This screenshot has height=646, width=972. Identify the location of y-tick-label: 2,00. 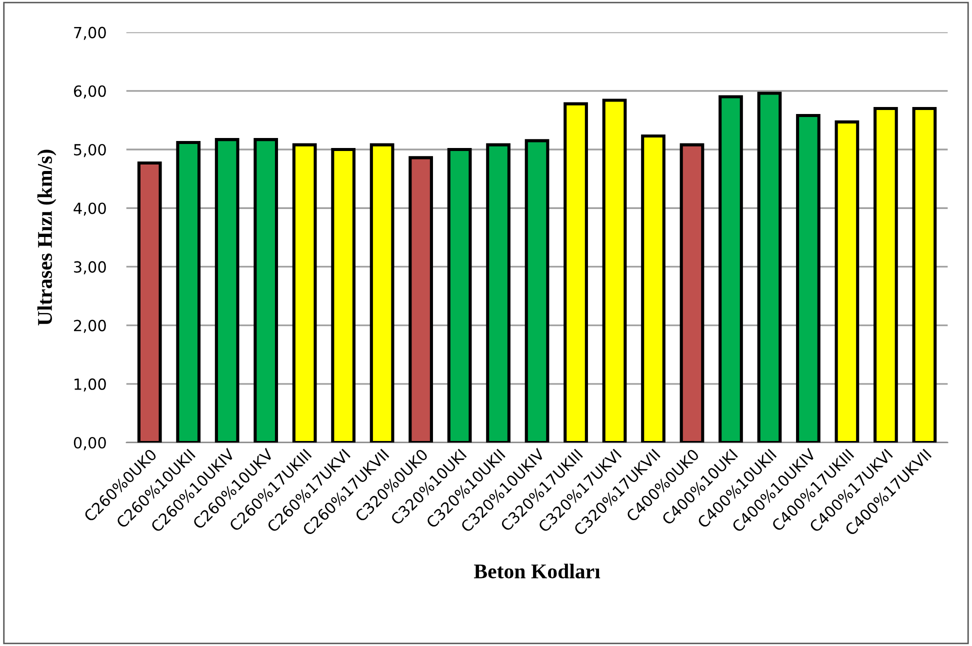
(90, 326).